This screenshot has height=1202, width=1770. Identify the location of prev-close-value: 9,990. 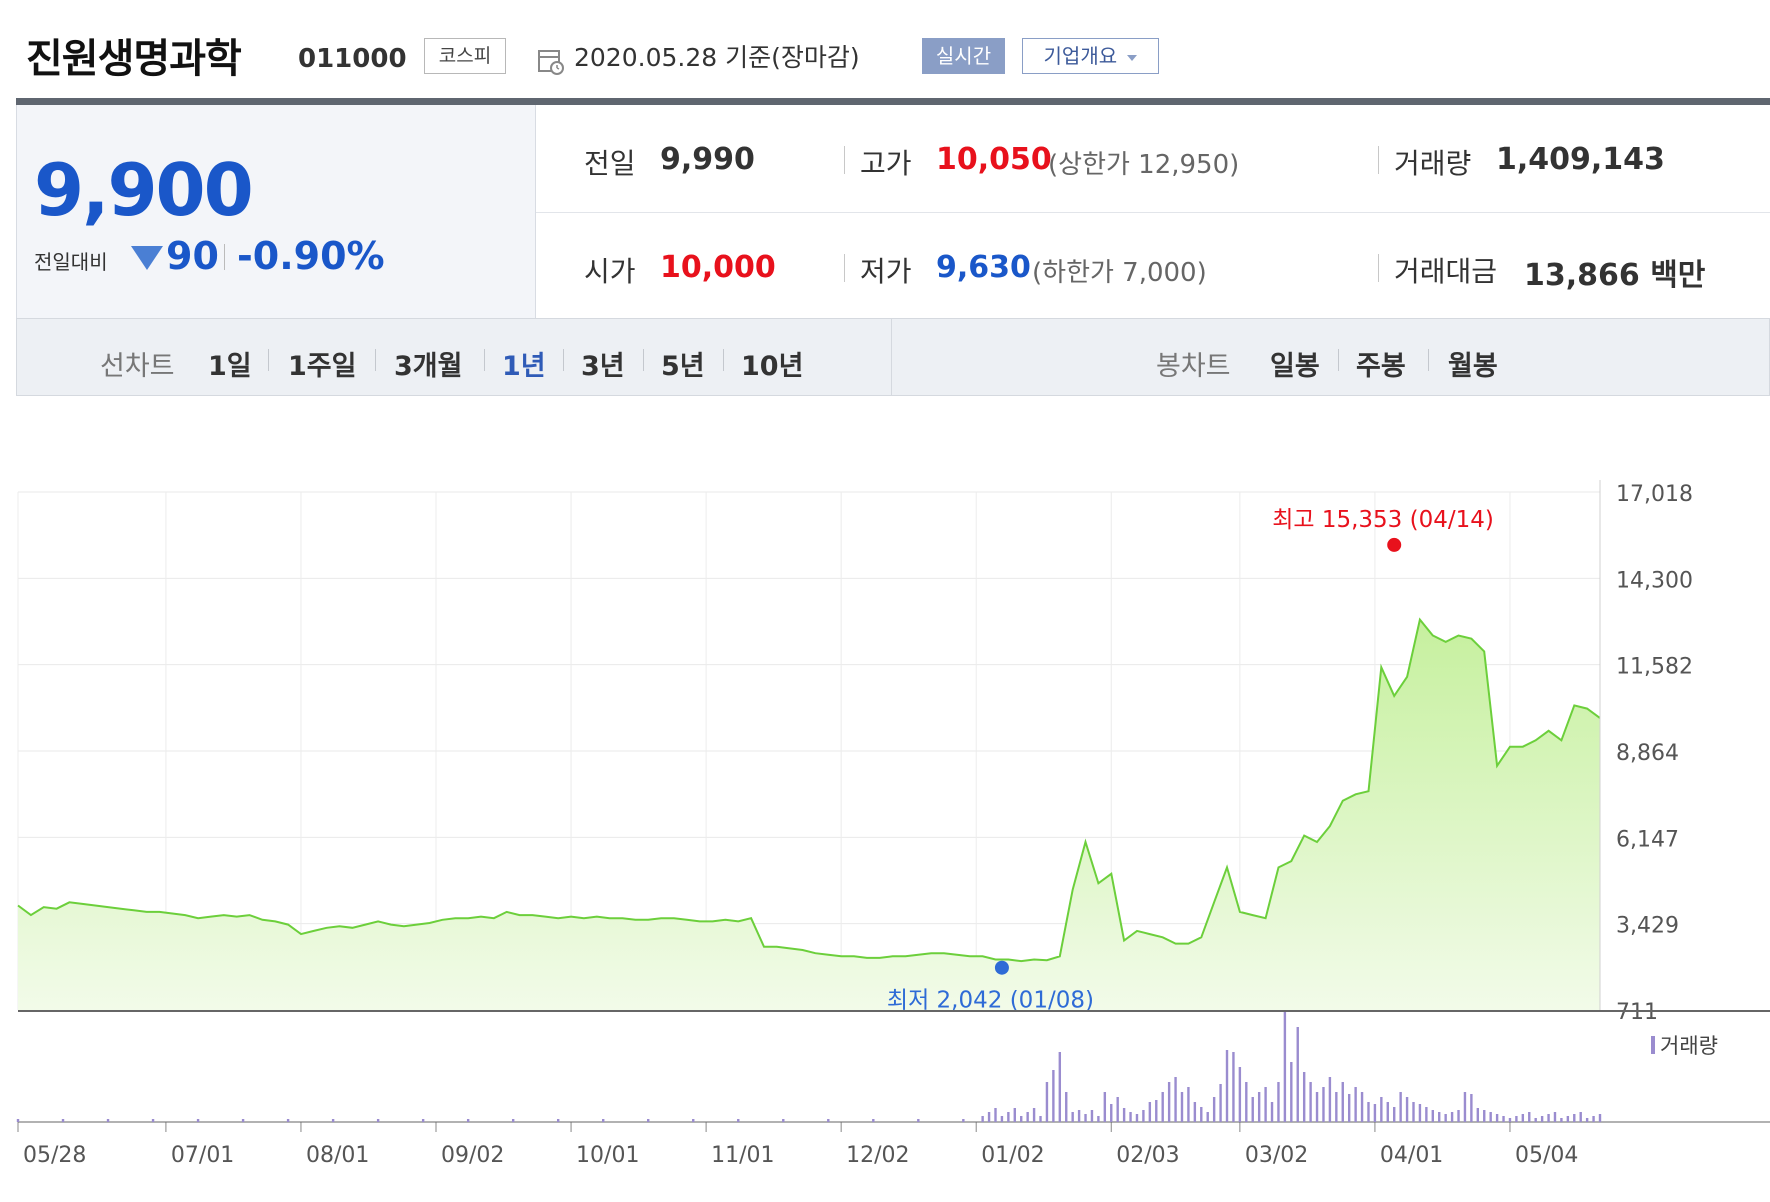
(707, 159).